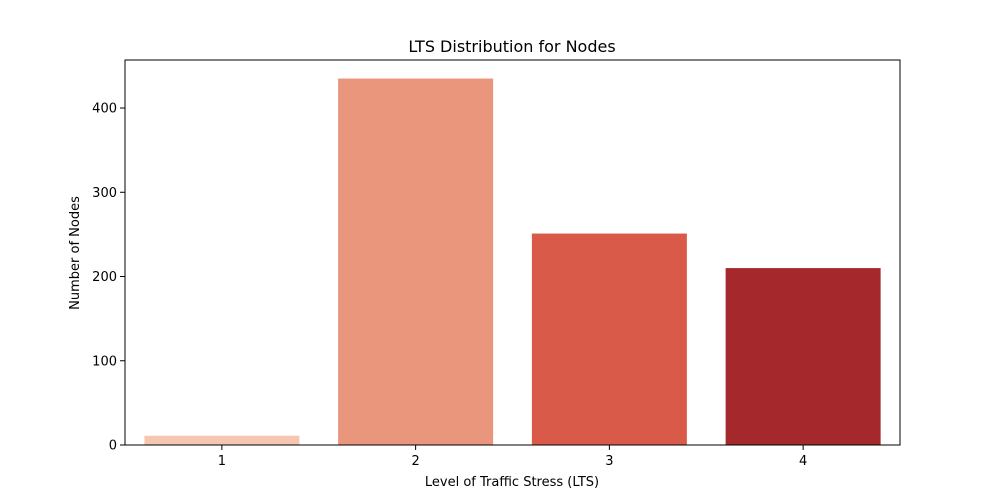  What do you see at coordinates (75, 253) in the screenshot?
I see `y-axis-label: Number of Nodes` at bounding box center [75, 253].